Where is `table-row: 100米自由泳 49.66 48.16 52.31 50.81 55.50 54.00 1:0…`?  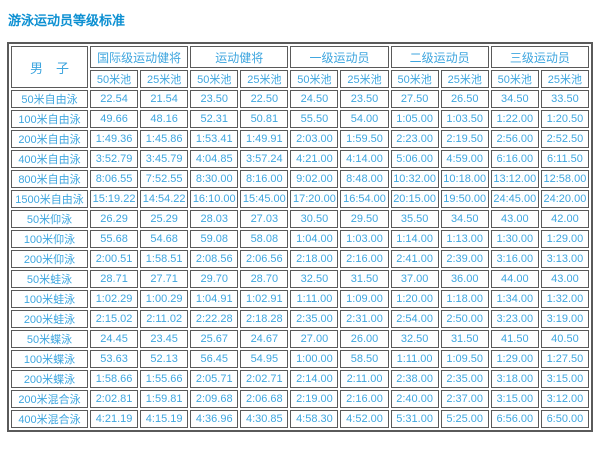 table-row: 100米自由泳 49.66 48.16 52.31 50.81 55.50 54.00 1:0… is located at coordinates (300, 119).